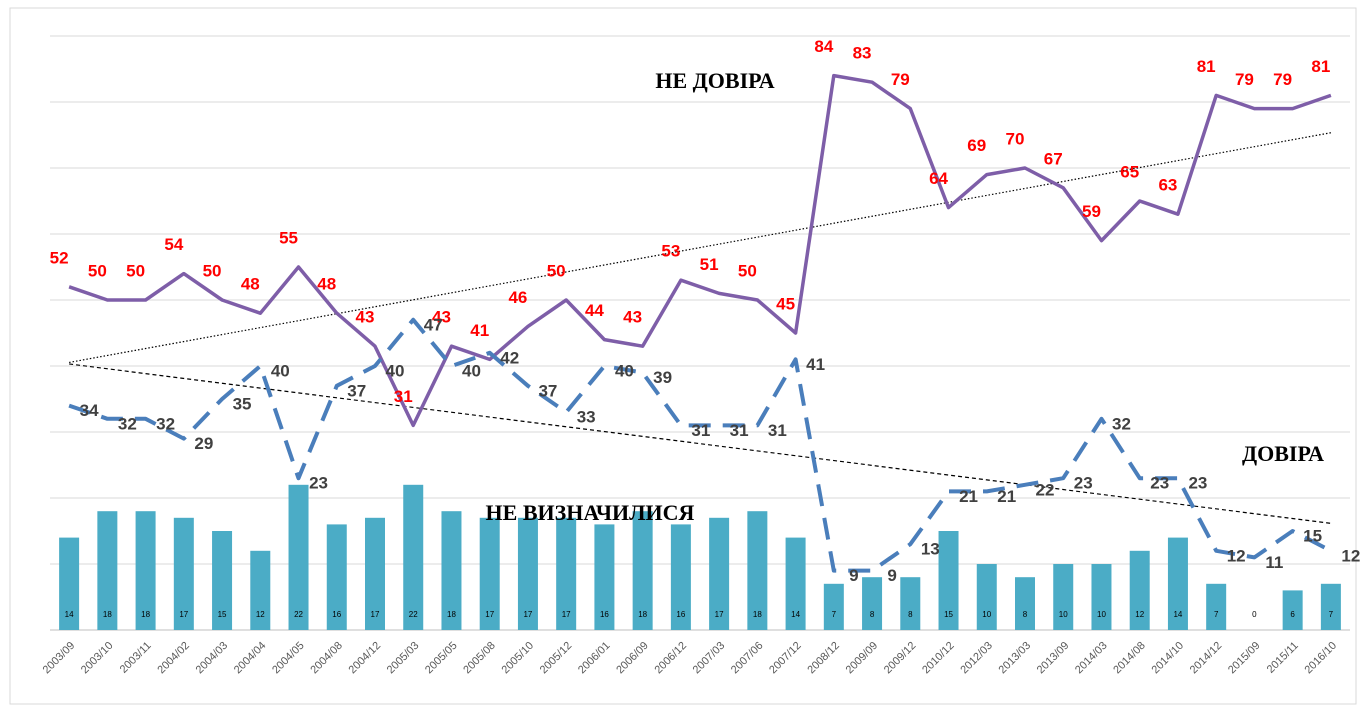  What do you see at coordinates (709, 264) in the screenshot?
I see `data-label: 51` at bounding box center [709, 264].